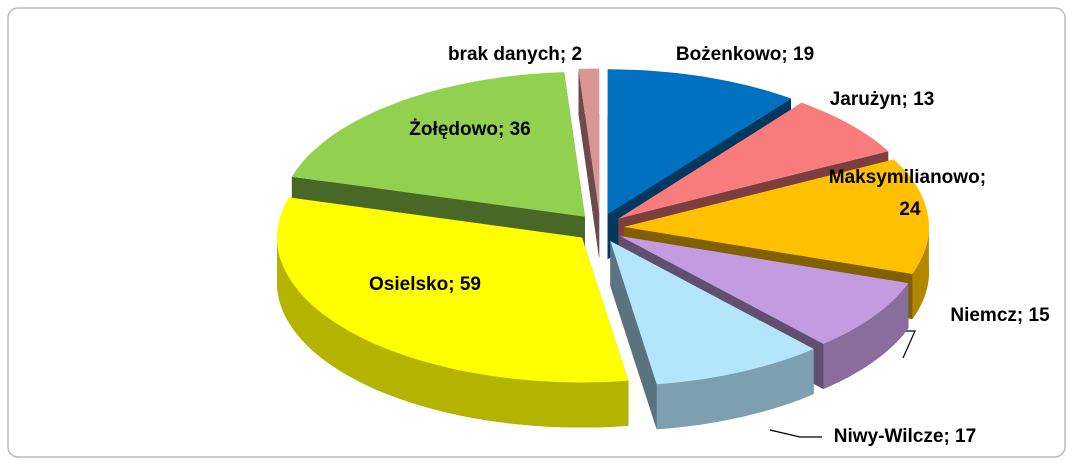 This screenshot has width=1074, height=465. Describe the element at coordinates (729, 54) in the screenshot. I see `label-category: Bożenkowo` at that location.